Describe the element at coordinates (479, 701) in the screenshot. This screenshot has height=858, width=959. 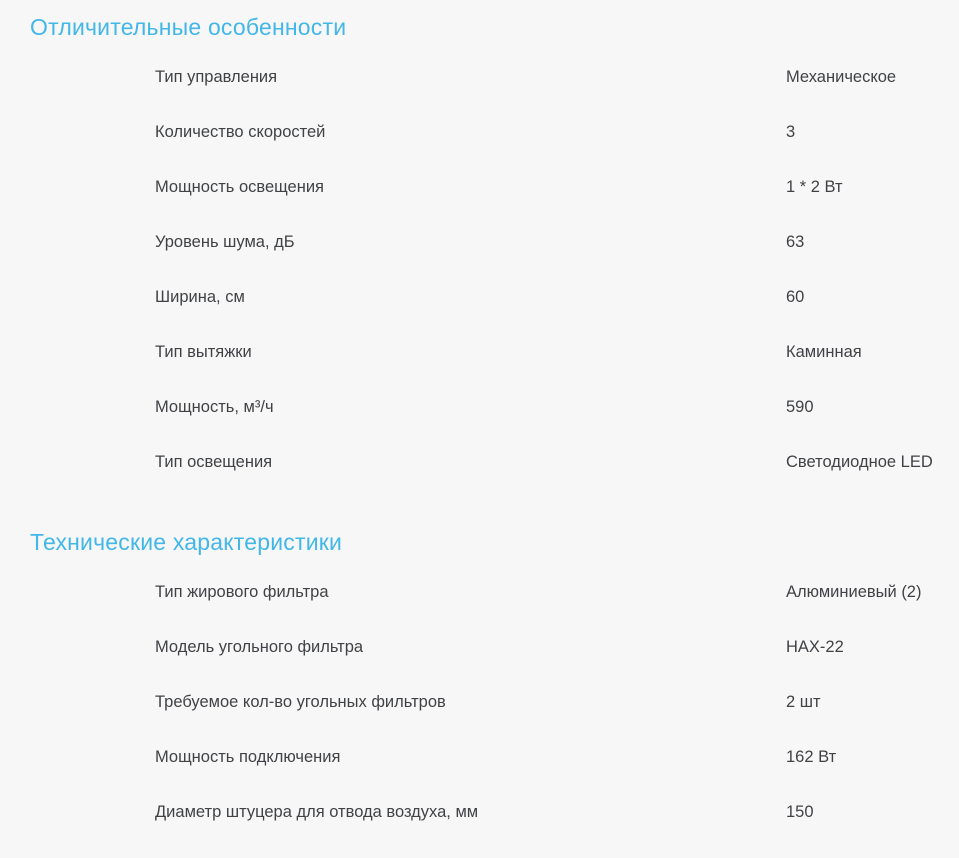
I see `spec-row: Требуемое кол-во угольных фильтров 2 шт` at that location.